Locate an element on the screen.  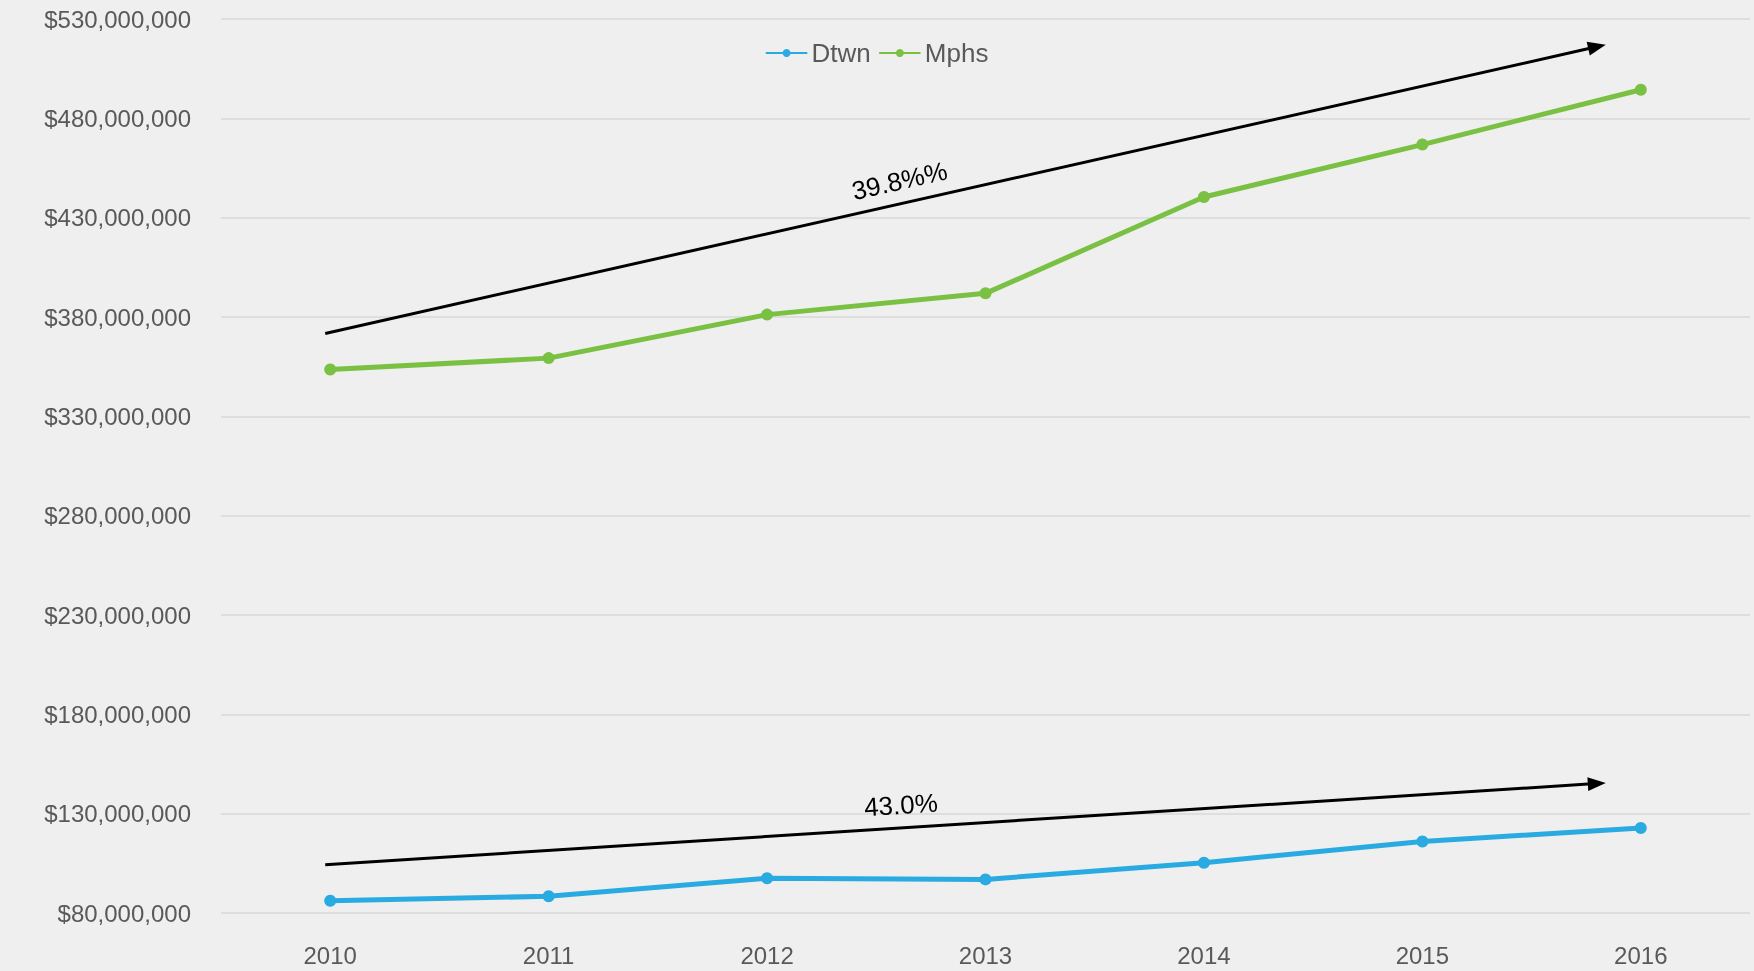
x-tick-label: 2010 is located at coordinates (330, 955).